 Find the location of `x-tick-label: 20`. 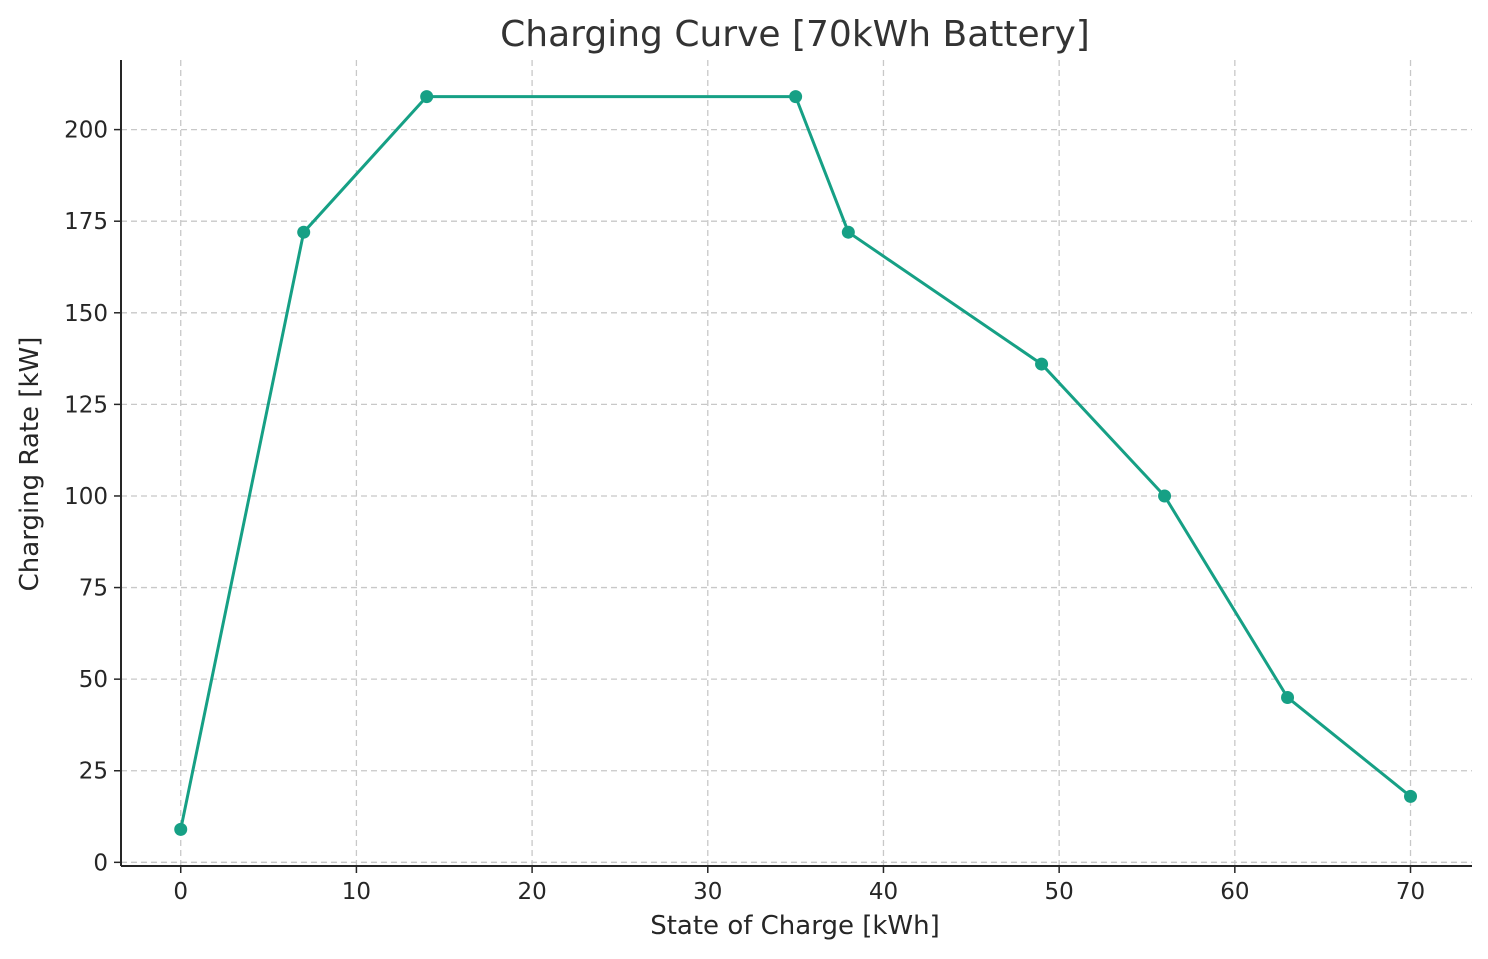

x-tick-label: 20 is located at coordinates (531, 892).